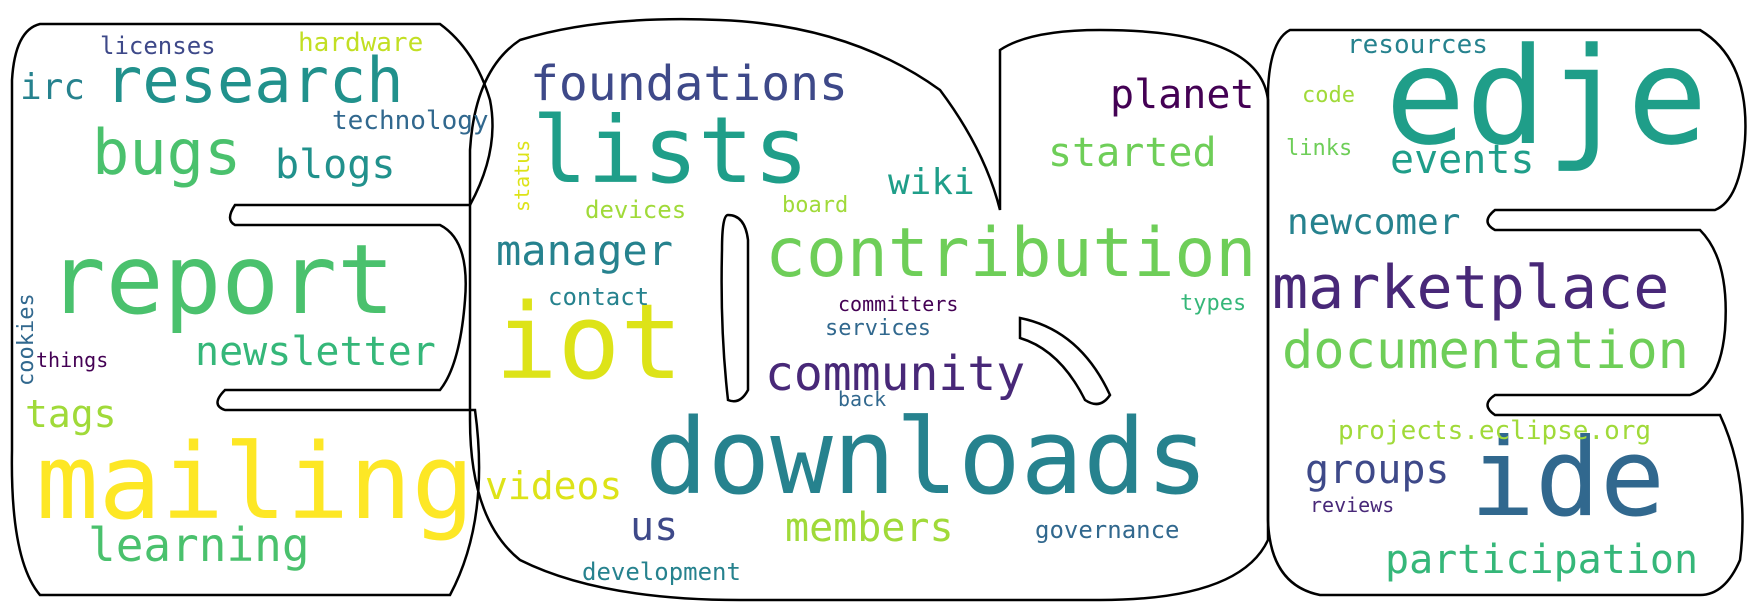 The width and height of the screenshot is (1753, 616). I want to click on word-governance: governance, so click(1107, 530).